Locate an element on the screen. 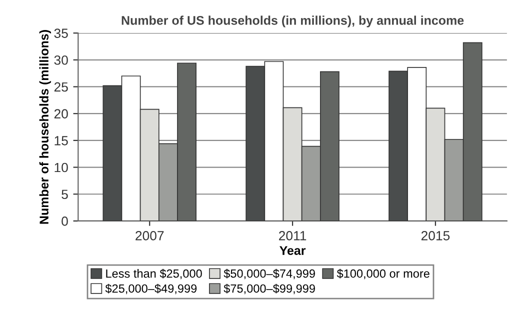  legend-label: Less than $25,000 is located at coordinates (154, 274).